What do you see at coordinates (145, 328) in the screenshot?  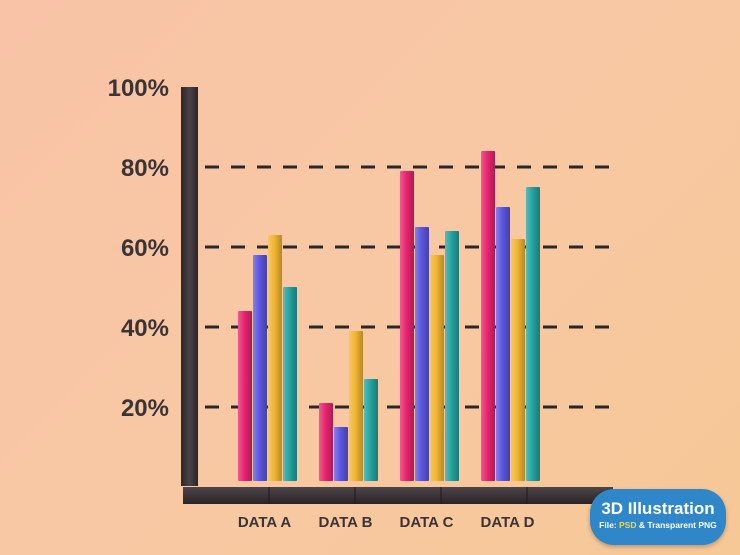 I see `y-tick-label: 40%` at bounding box center [145, 328].